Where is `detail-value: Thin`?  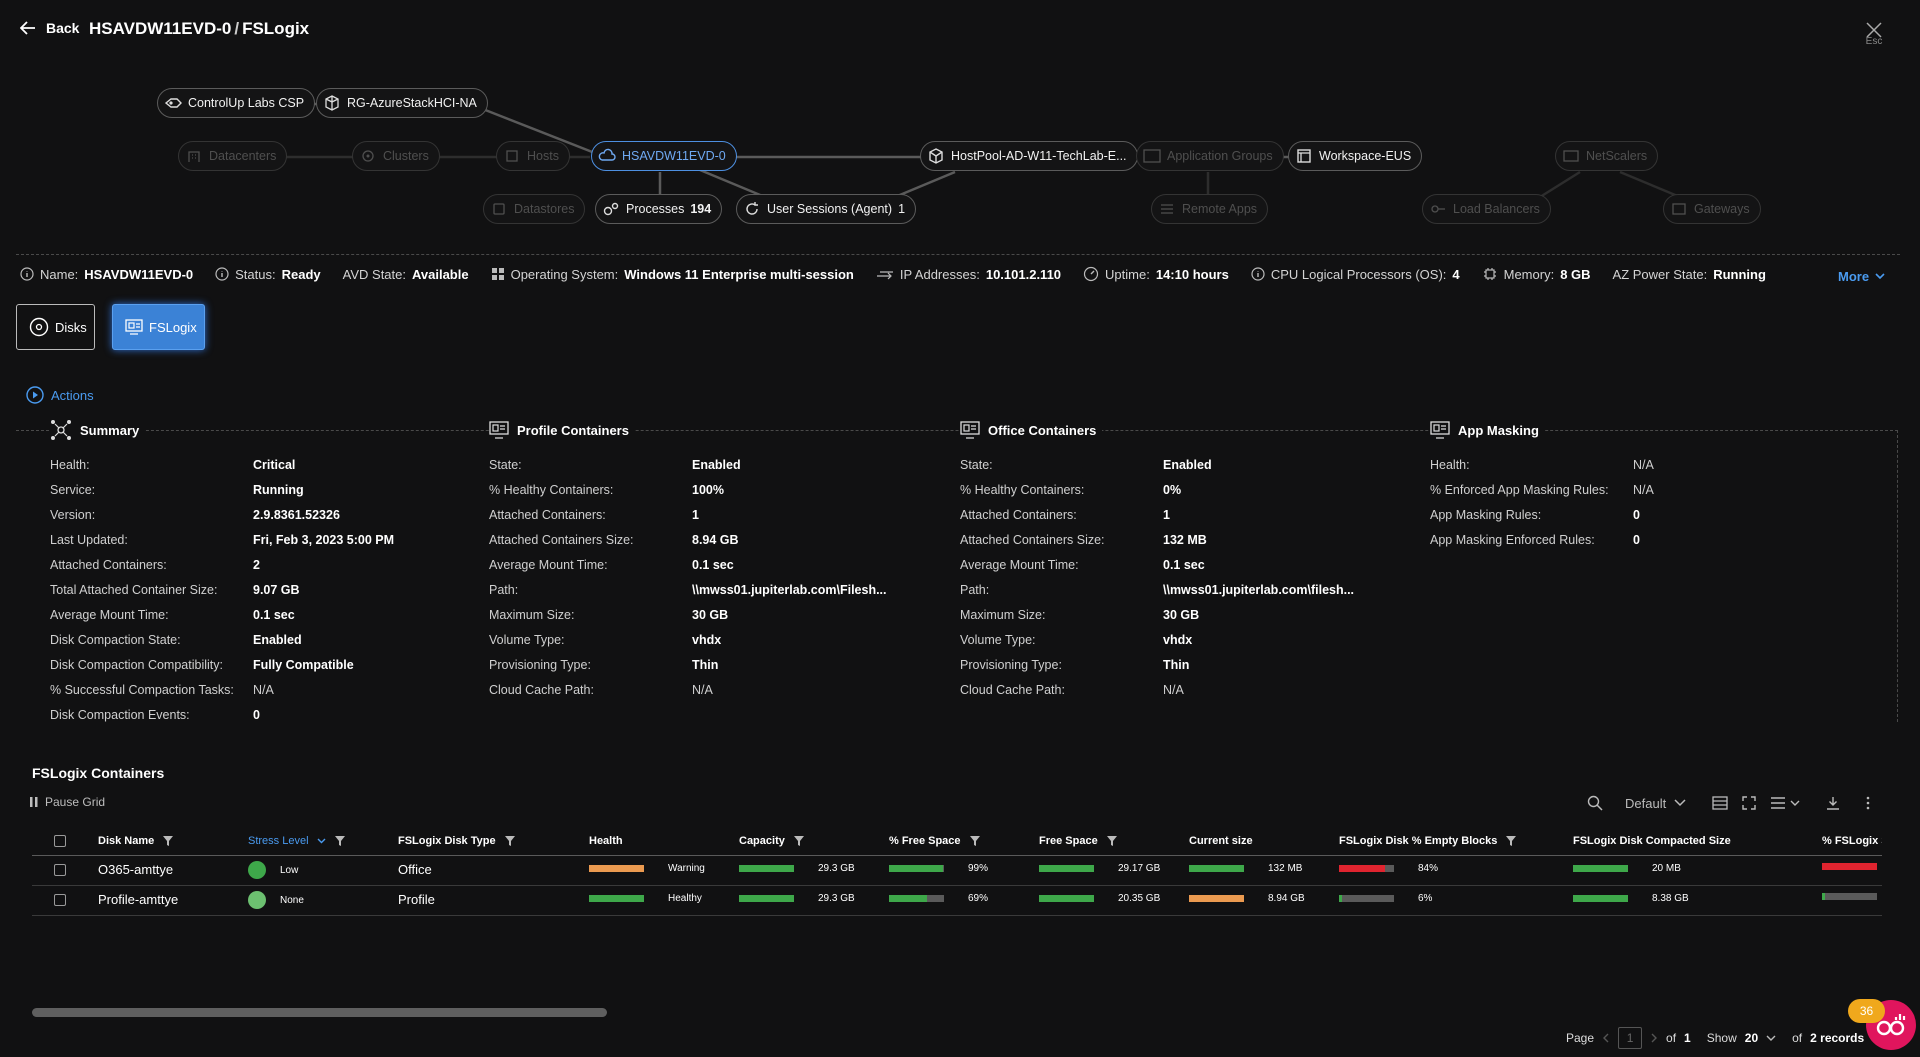
detail-value: Thin is located at coordinates (705, 665).